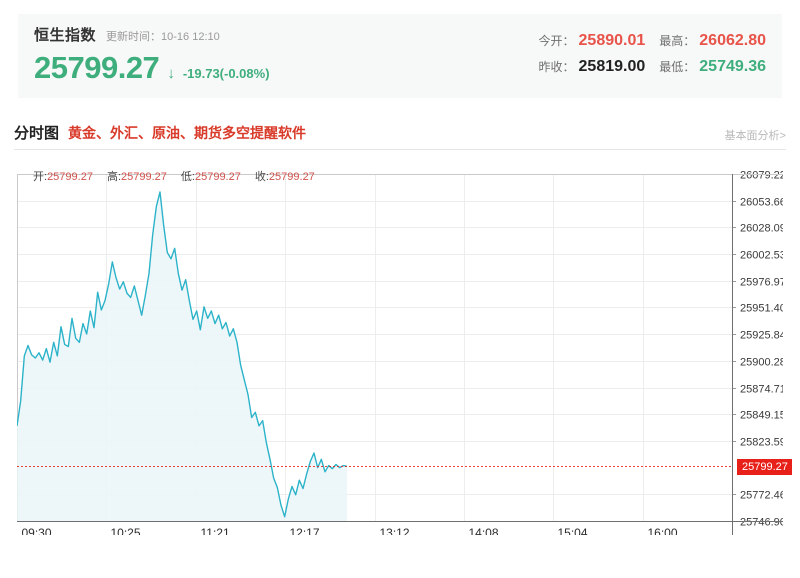 The width and height of the screenshot is (800, 578). I want to click on high-value: 26062.80, so click(732, 40).